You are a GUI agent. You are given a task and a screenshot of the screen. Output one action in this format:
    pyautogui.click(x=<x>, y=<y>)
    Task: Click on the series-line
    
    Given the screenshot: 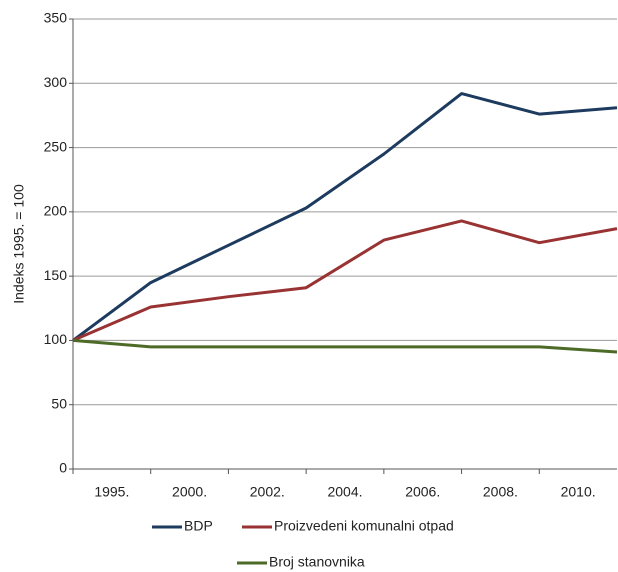 What is the action you would take?
    pyautogui.click(x=345, y=346)
    